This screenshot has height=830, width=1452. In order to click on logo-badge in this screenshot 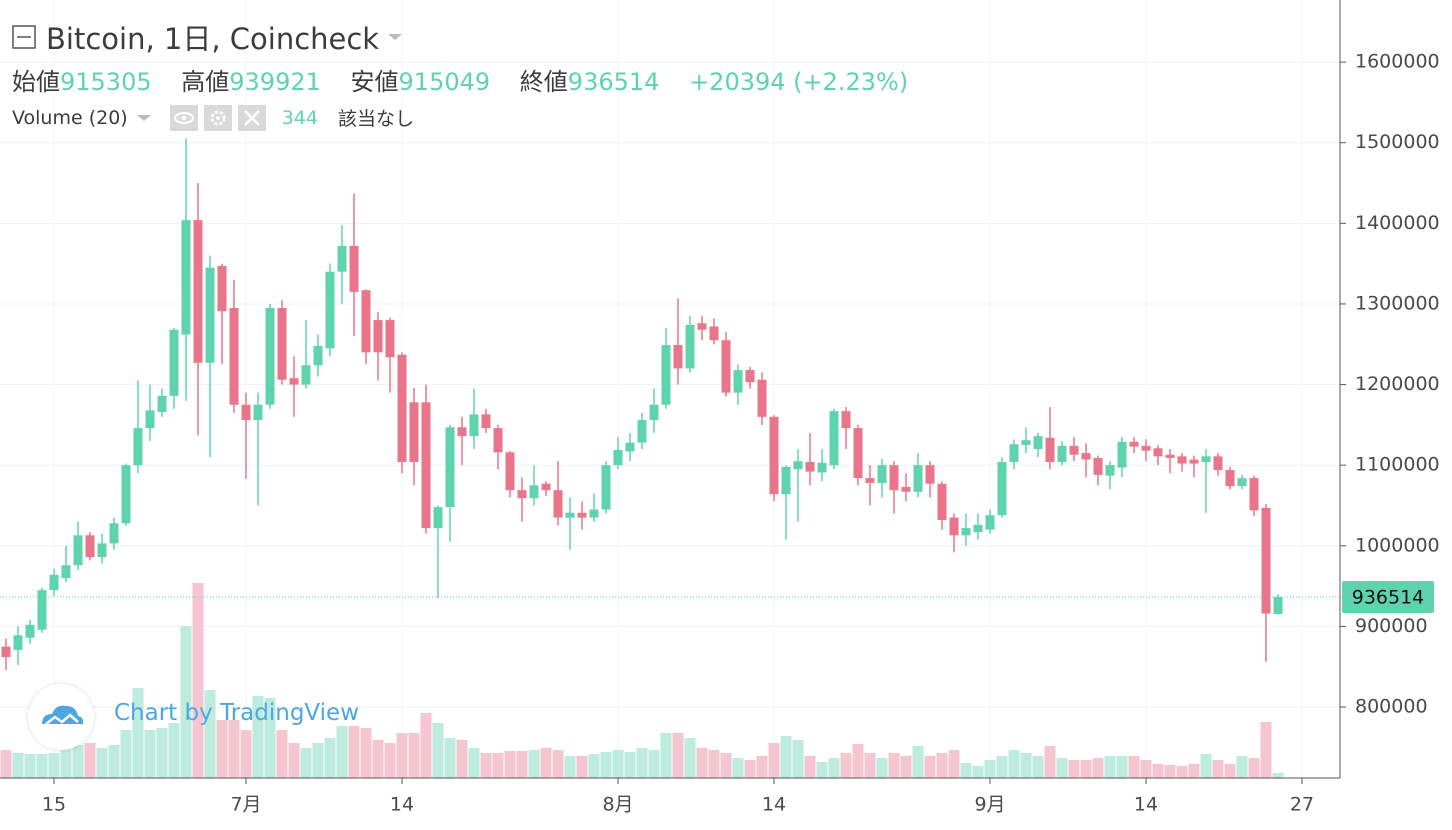, I will do `click(61, 717)`.